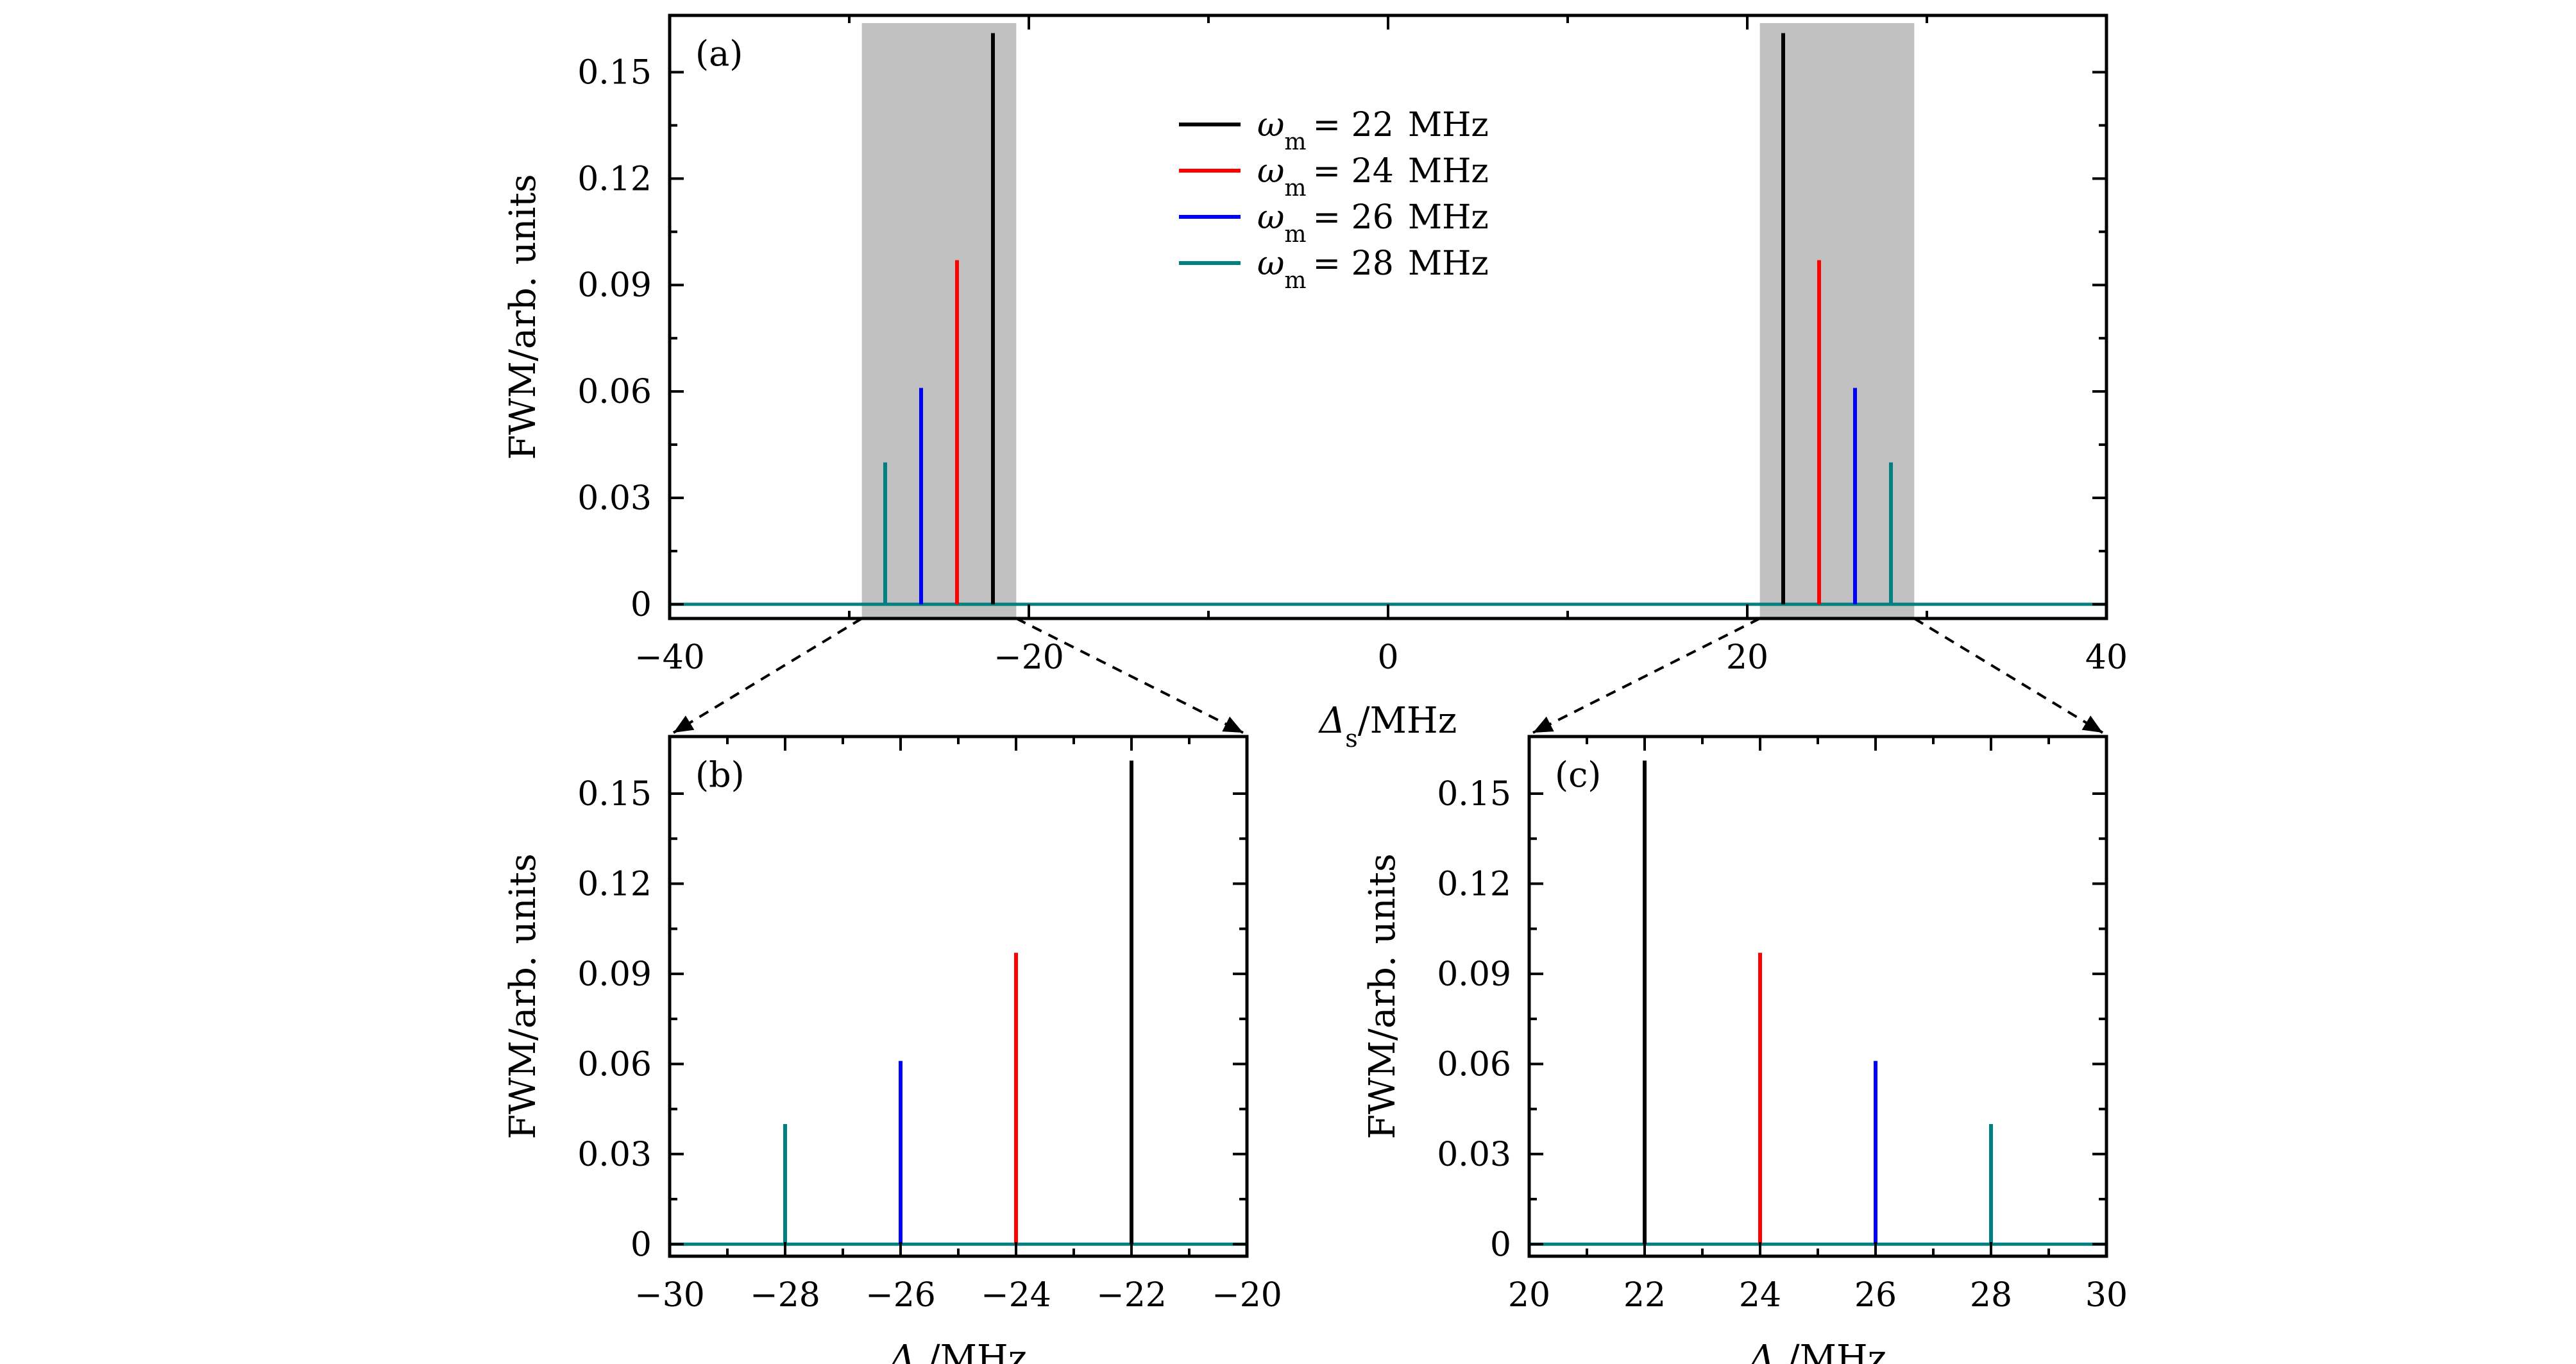 The image size is (2576, 1364). I want to click on legend-label-2: ωm = 26 MHz, so click(1373, 223).